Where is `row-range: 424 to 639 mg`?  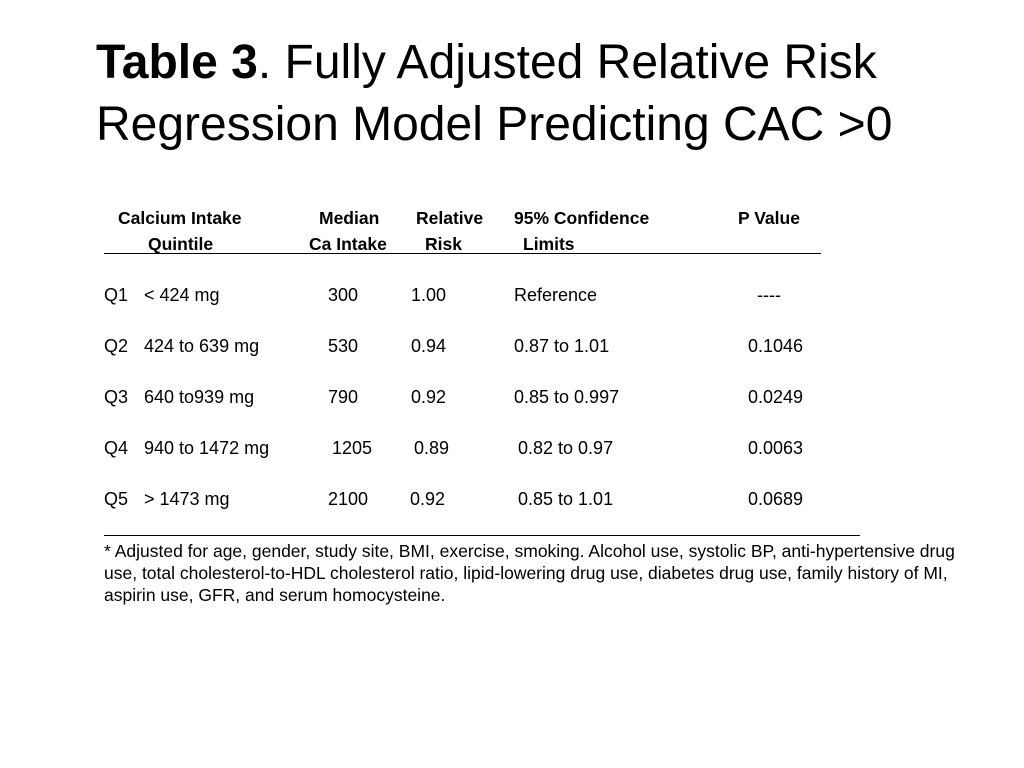 row-range: 424 to 639 mg is located at coordinates (202, 346).